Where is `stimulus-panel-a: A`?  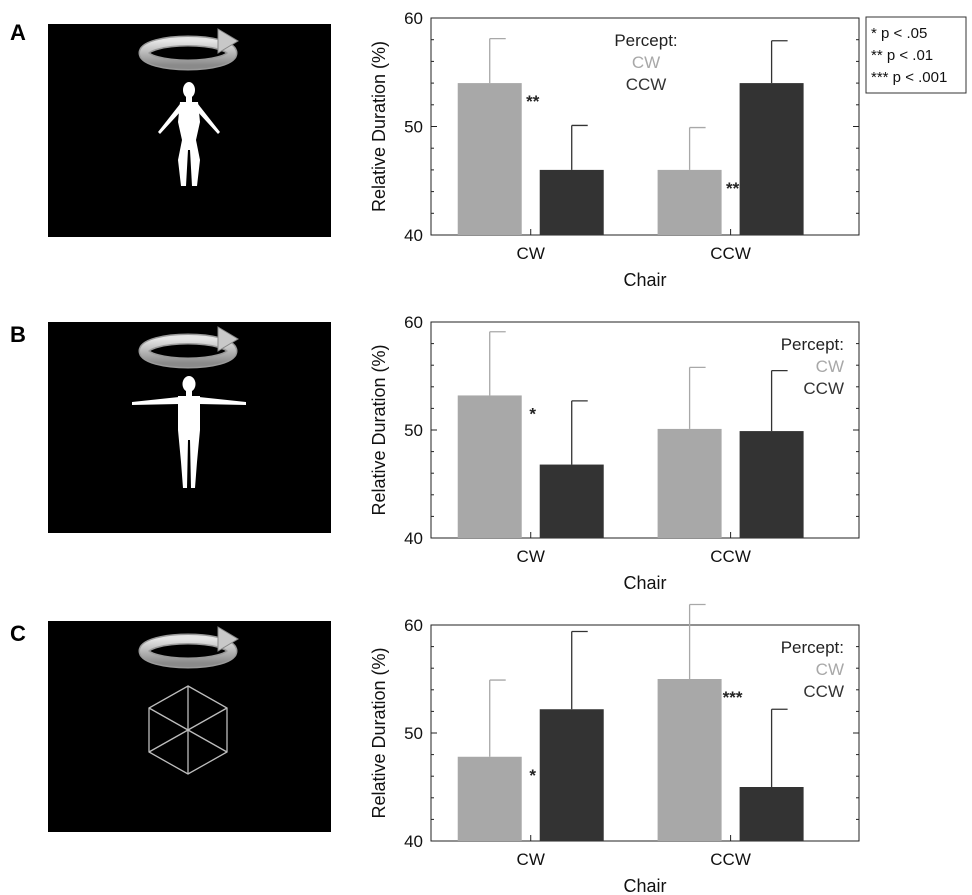
stimulus-panel-a: A is located at coordinates (170, 128).